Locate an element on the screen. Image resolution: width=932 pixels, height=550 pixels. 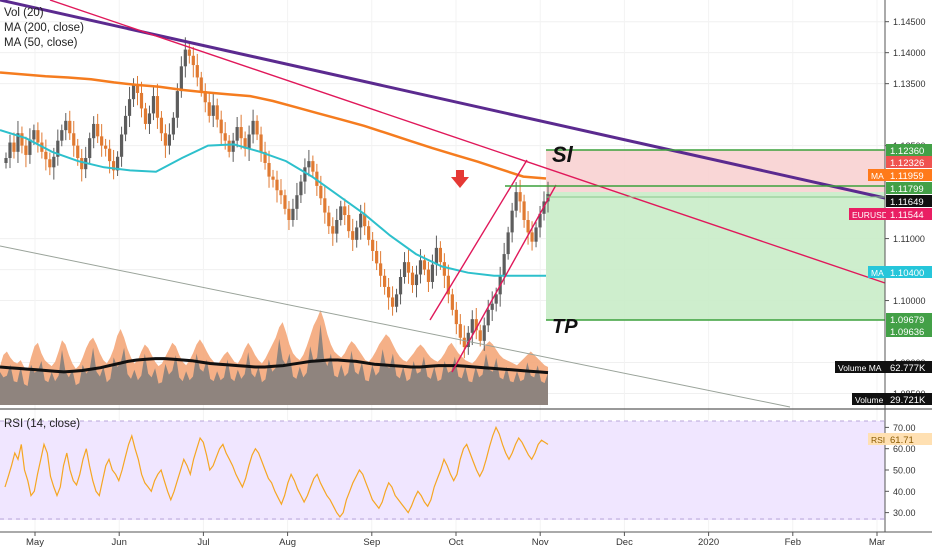
price-label-entry: 1.11799 is located at coordinates (909, 188).